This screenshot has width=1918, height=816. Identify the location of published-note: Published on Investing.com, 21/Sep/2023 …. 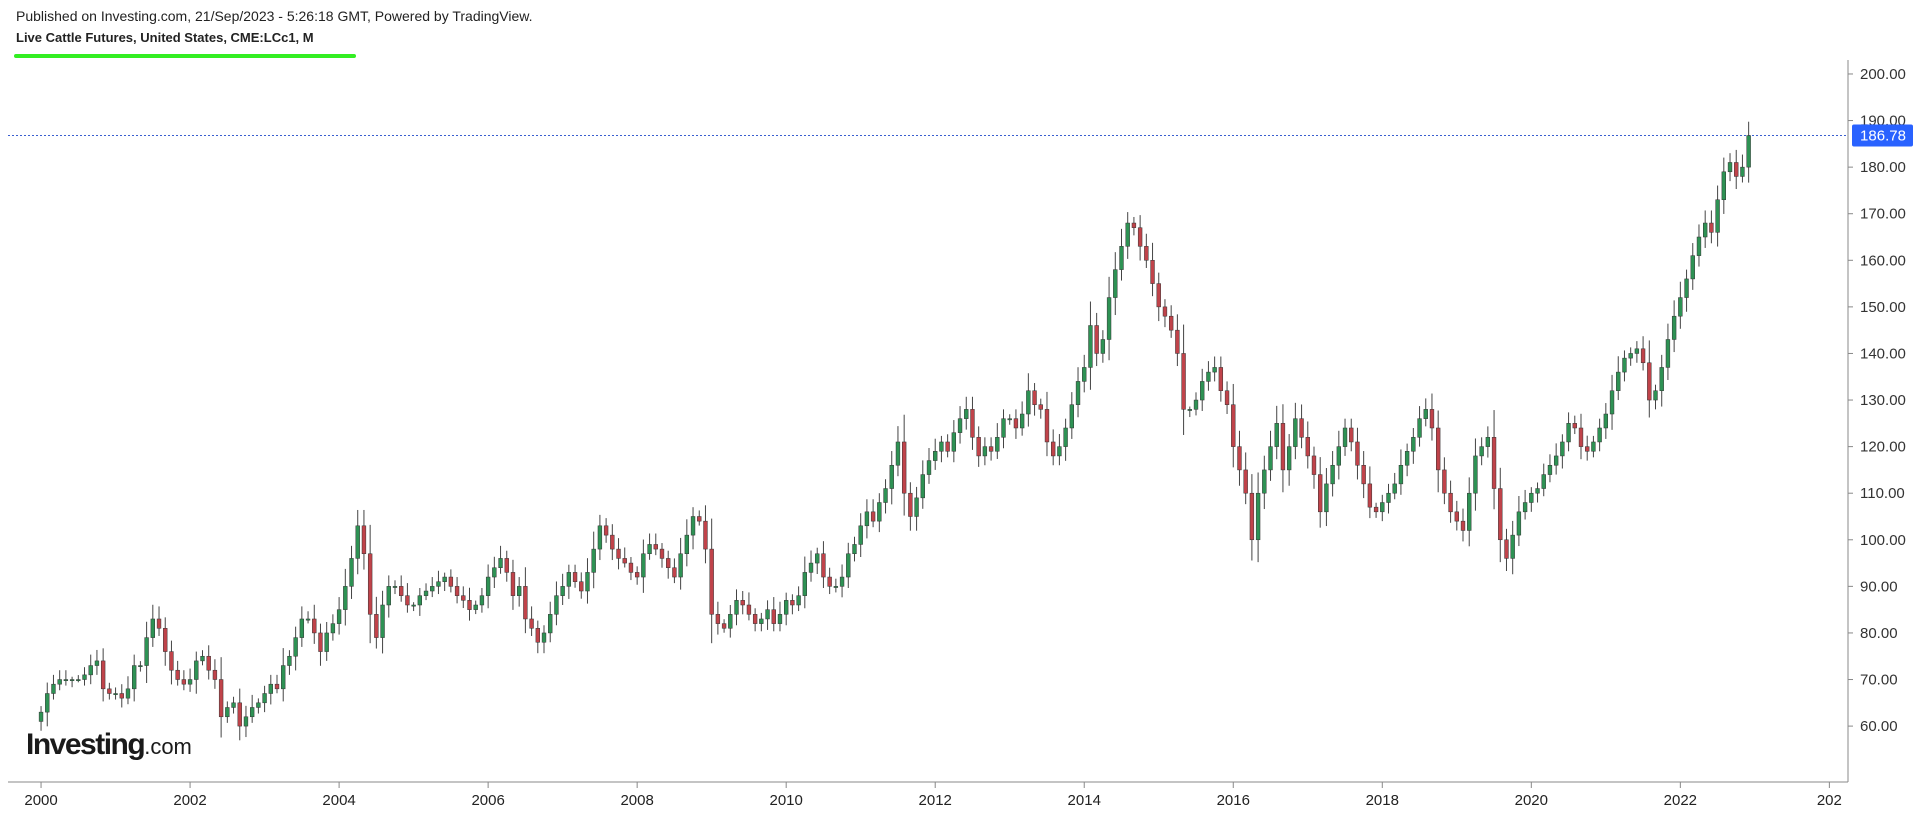
(274, 16).